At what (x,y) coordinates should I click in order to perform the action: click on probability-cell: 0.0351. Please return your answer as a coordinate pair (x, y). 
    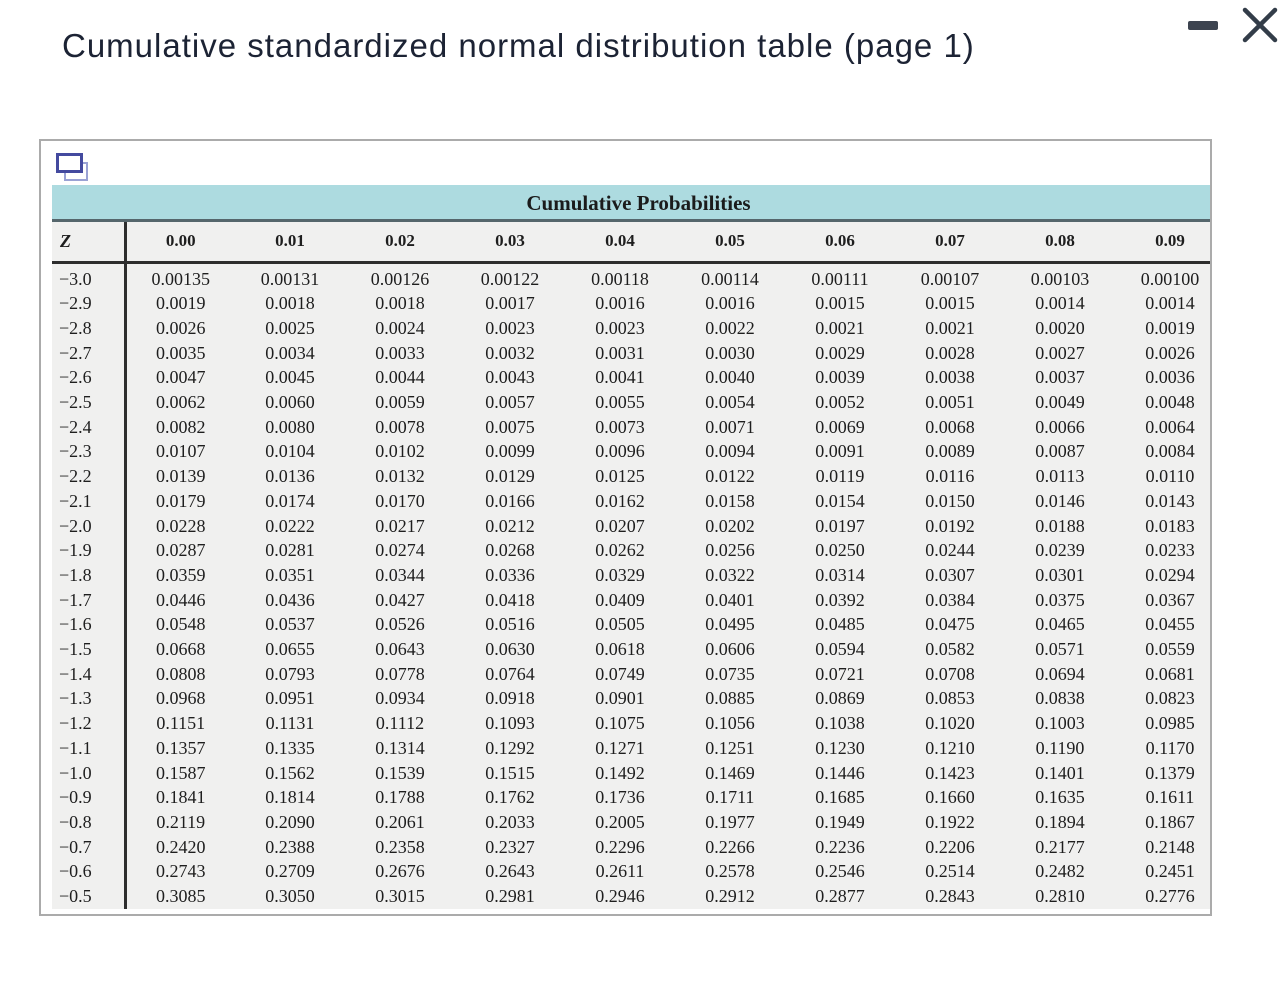
    Looking at the image, I should click on (290, 574).